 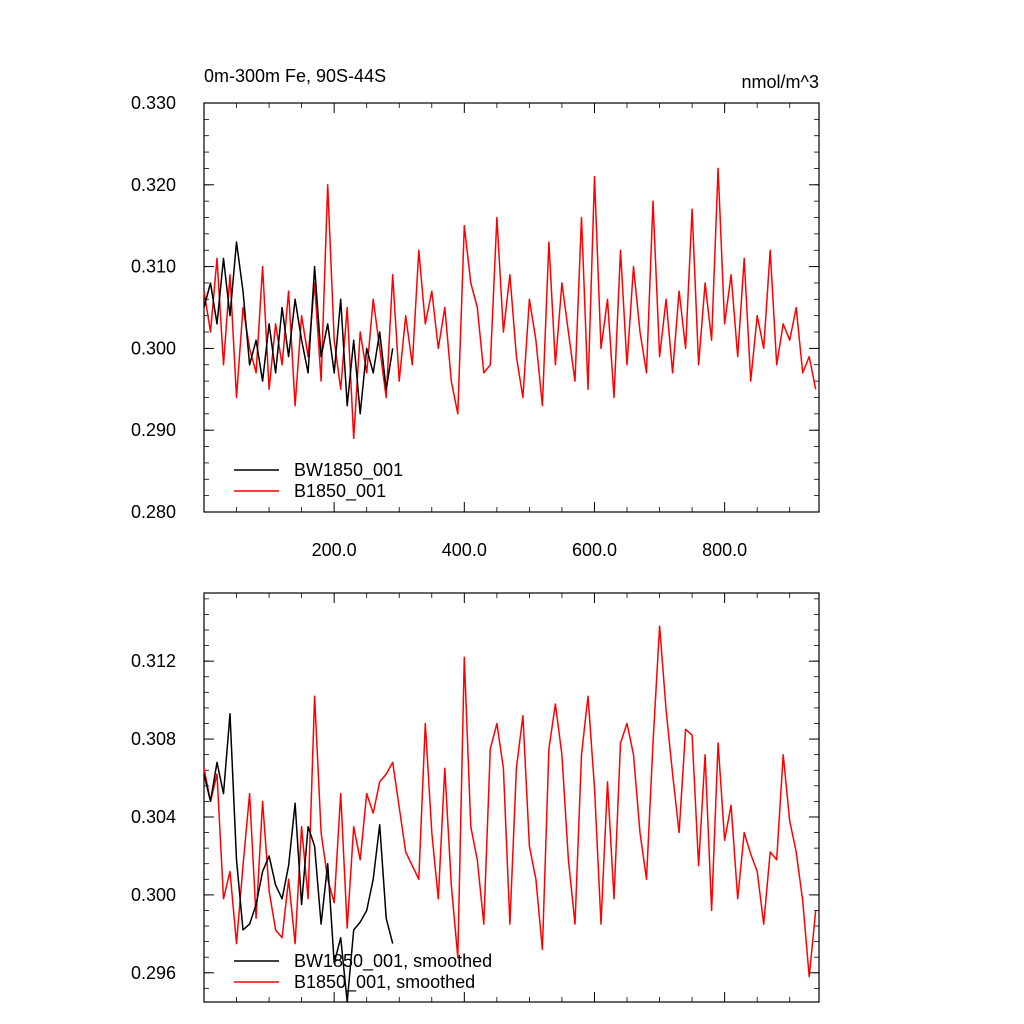 What do you see at coordinates (153, 739) in the screenshot?
I see `y-tick-label: 0.308` at bounding box center [153, 739].